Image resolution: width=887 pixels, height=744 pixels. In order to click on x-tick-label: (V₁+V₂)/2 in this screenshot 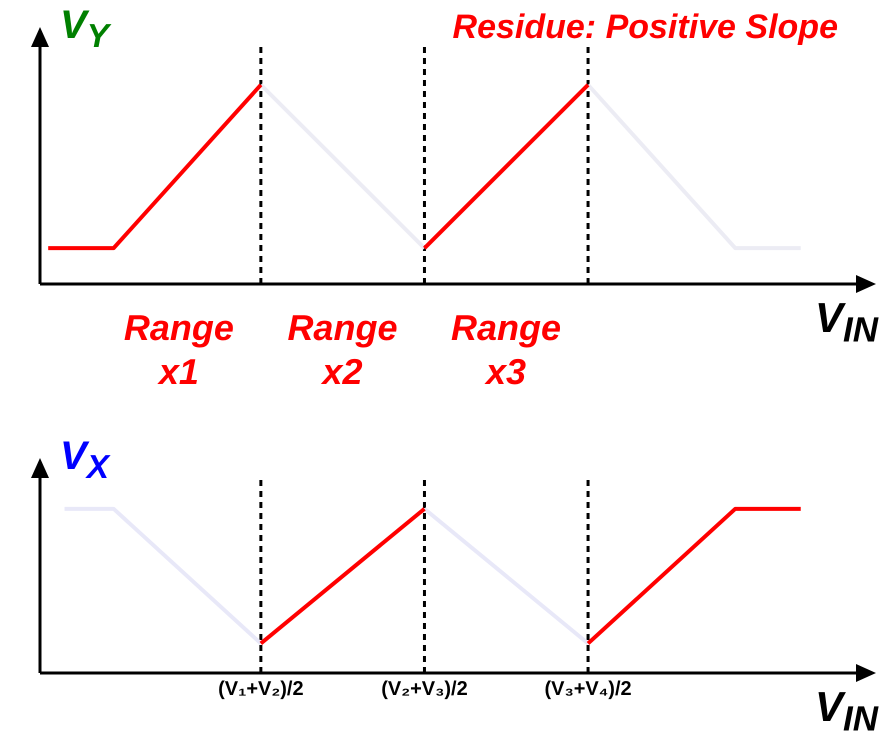, I will do `click(261, 689)`.